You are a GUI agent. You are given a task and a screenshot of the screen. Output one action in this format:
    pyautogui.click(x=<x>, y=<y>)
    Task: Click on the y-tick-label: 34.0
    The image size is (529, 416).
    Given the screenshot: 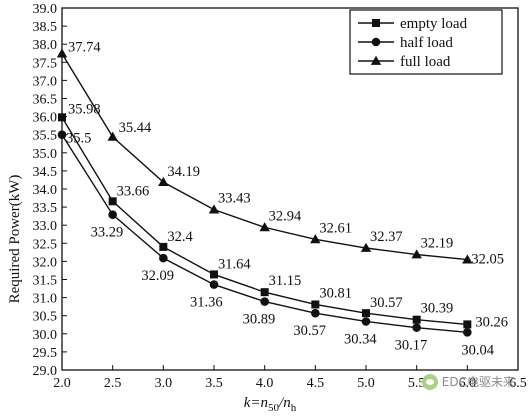 What is the action you would take?
    pyautogui.click(x=45, y=190)
    